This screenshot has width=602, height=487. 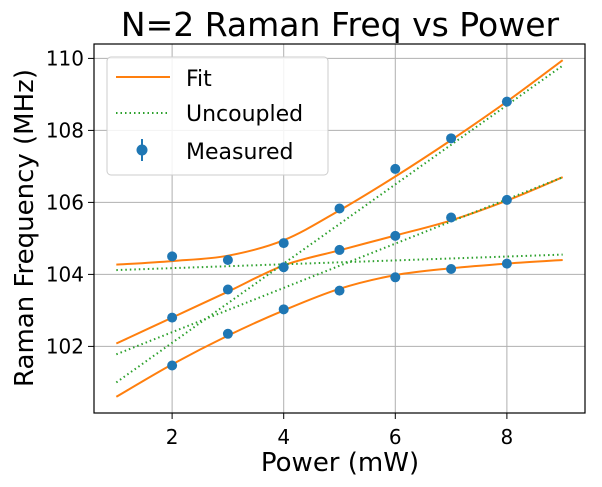 I want to click on x-tick-label: 6, so click(x=395, y=437).